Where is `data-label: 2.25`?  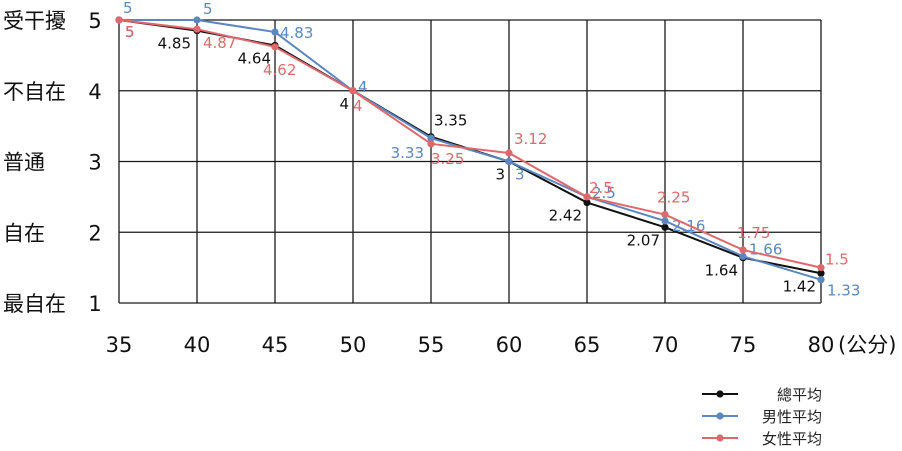
data-label: 2.25 is located at coordinates (673, 198).